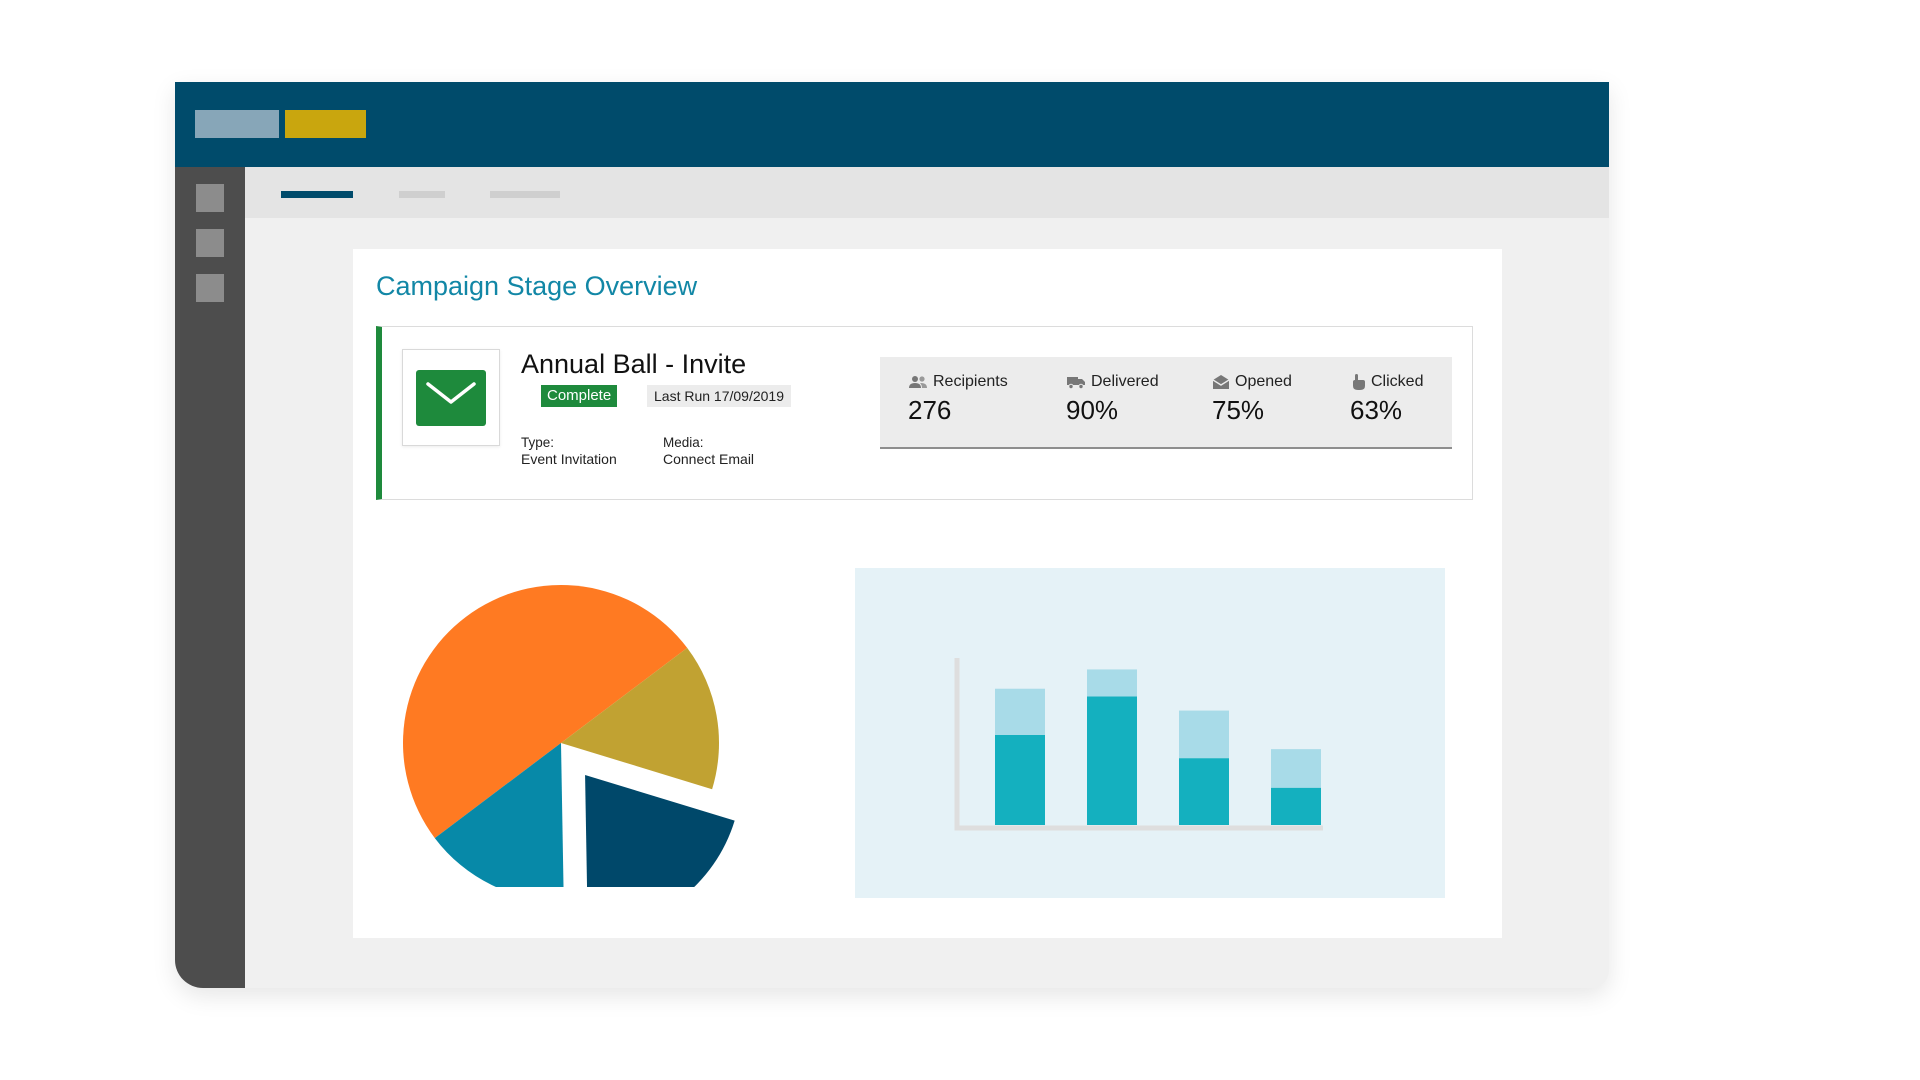  I want to click on logo-block-secondary, so click(325, 124).